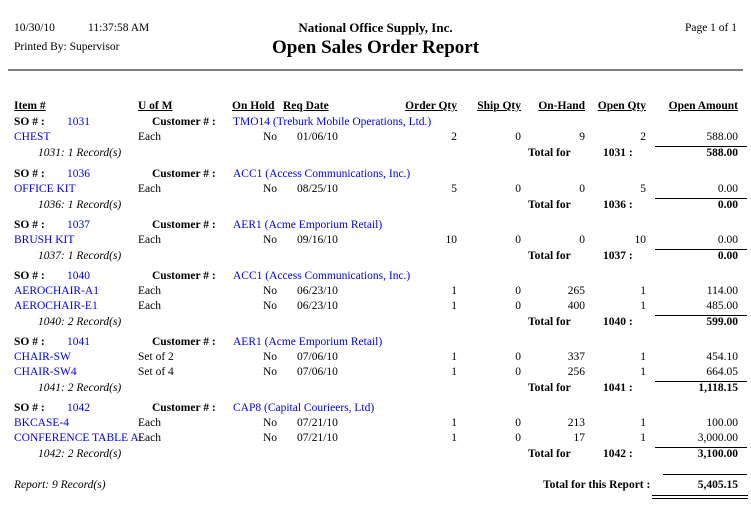 The width and height of the screenshot is (751, 514). What do you see at coordinates (306, 106) in the screenshot?
I see `col-req-date: Req Date` at bounding box center [306, 106].